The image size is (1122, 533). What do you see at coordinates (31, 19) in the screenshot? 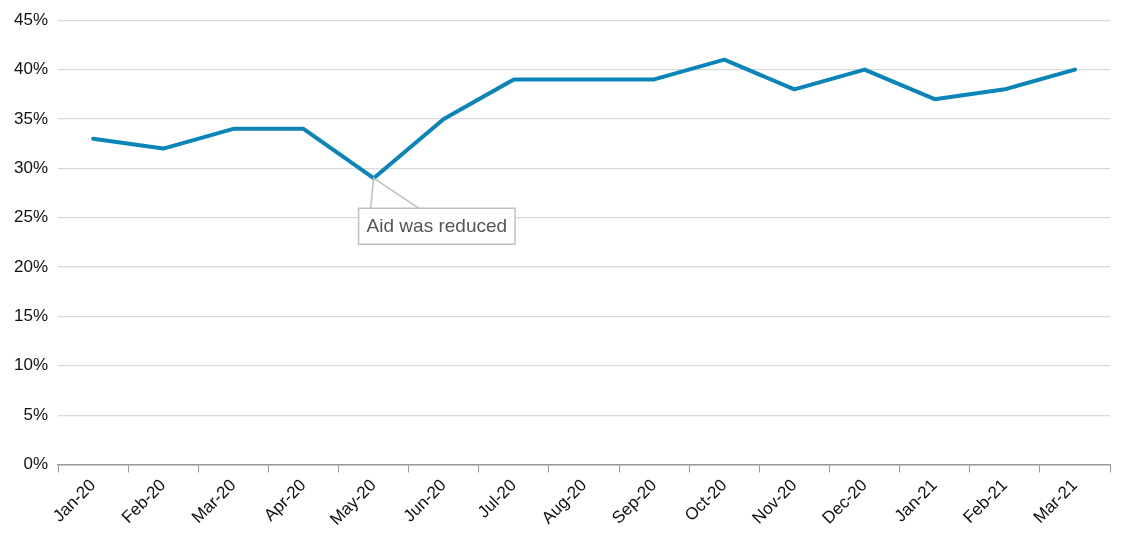
I see `y-tick-label: 45%` at bounding box center [31, 19].